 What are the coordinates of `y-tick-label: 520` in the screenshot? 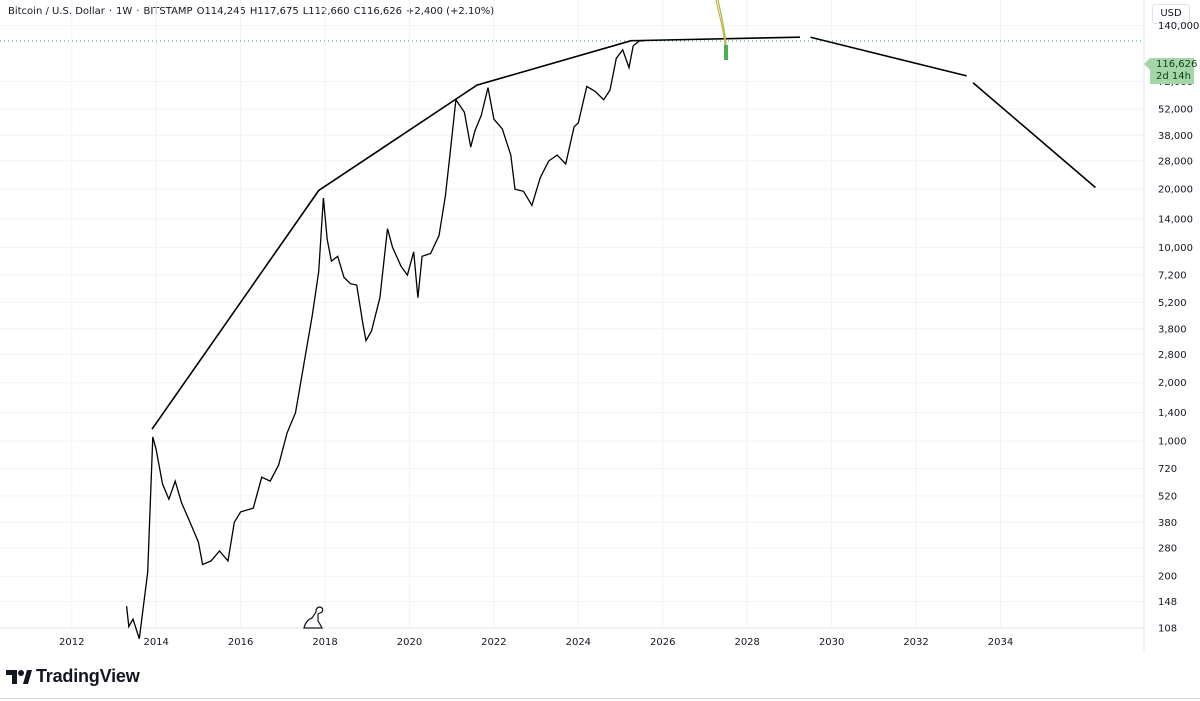 It's located at (1167, 496).